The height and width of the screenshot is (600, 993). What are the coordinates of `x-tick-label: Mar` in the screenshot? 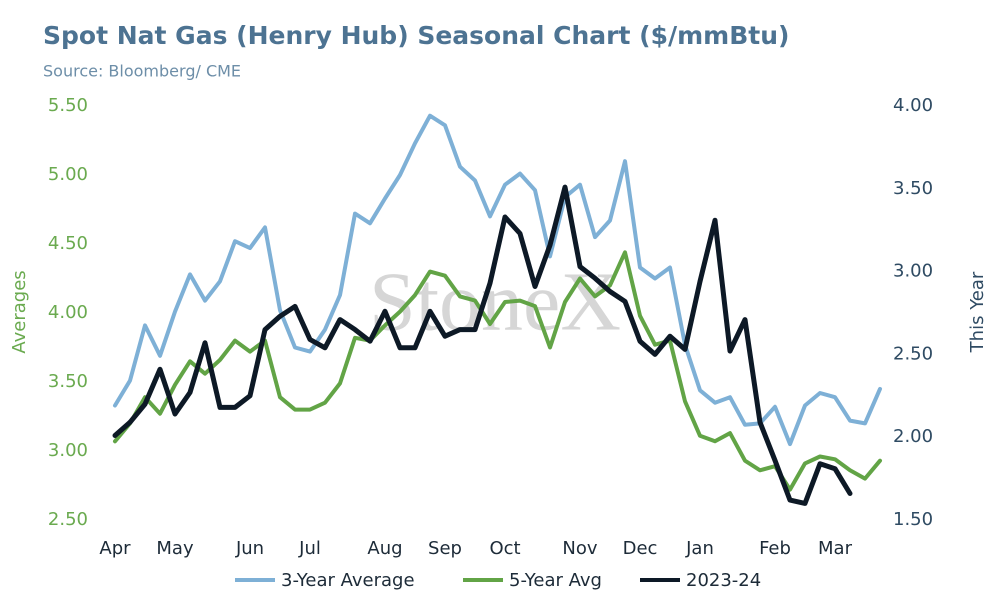 It's located at (835, 548).